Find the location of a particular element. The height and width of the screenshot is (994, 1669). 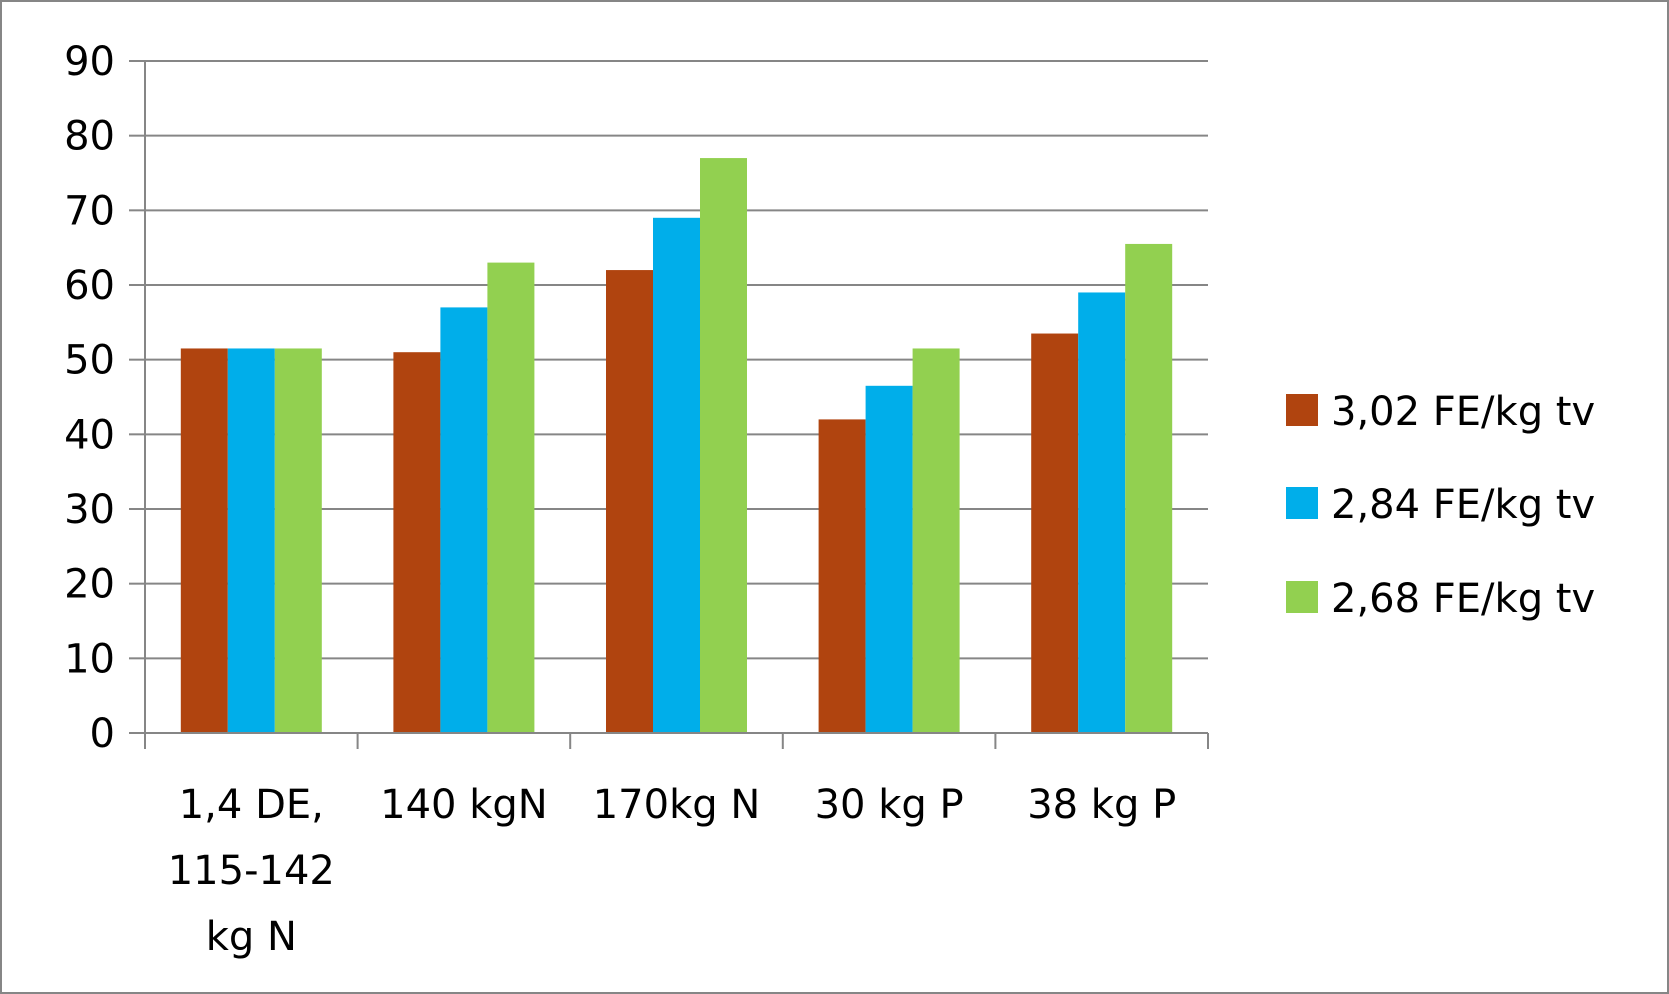

legend: 3,02 FE/kg tv 2,84 FE/kg tv 2,68 FE/kg tv is located at coordinates (1440, 505).